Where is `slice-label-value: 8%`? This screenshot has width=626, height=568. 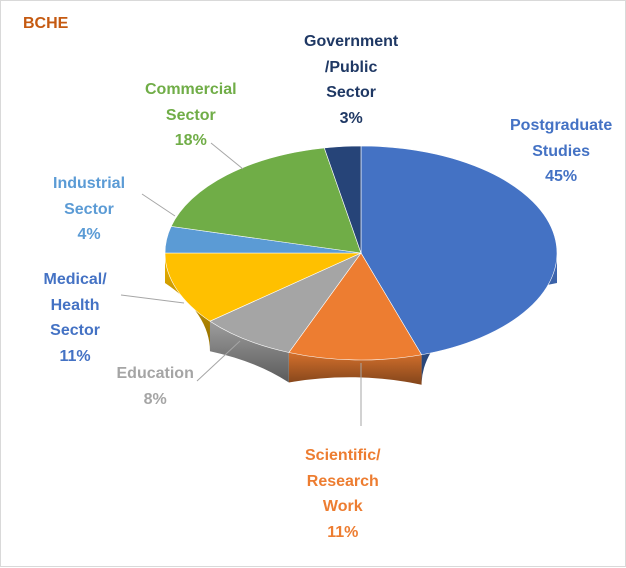
slice-label-value: 8% is located at coordinates (155, 399).